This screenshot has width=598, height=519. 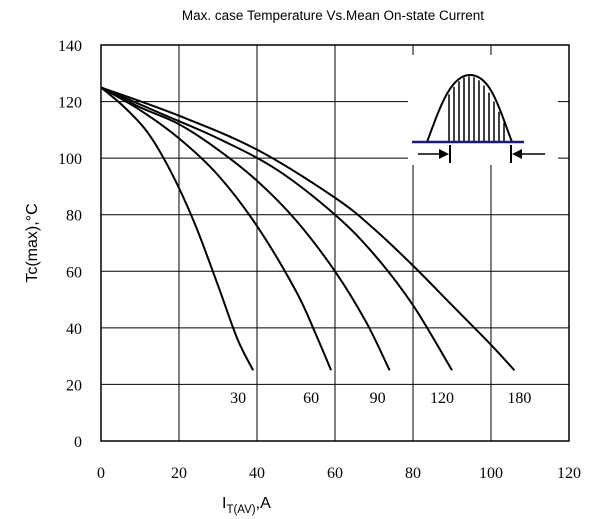 I want to click on x-axis-label: IT(AV),A, so click(x=246, y=505).